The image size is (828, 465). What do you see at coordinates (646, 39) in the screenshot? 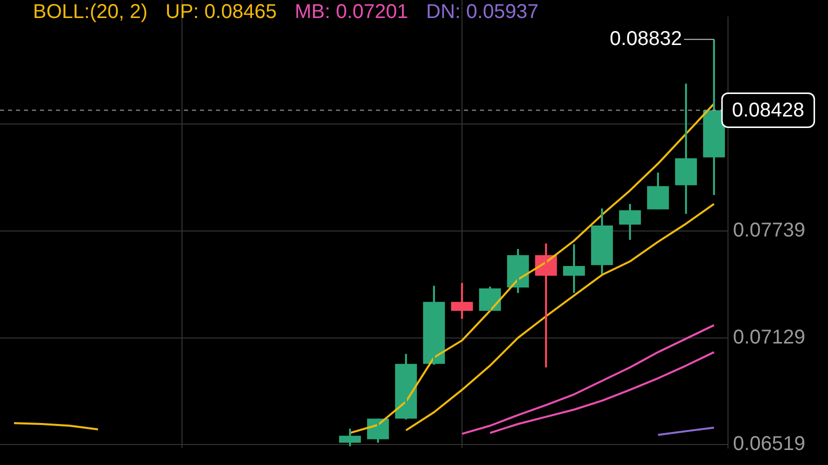
I see `annotation: 0.08832` at bounding box center [646, 39].